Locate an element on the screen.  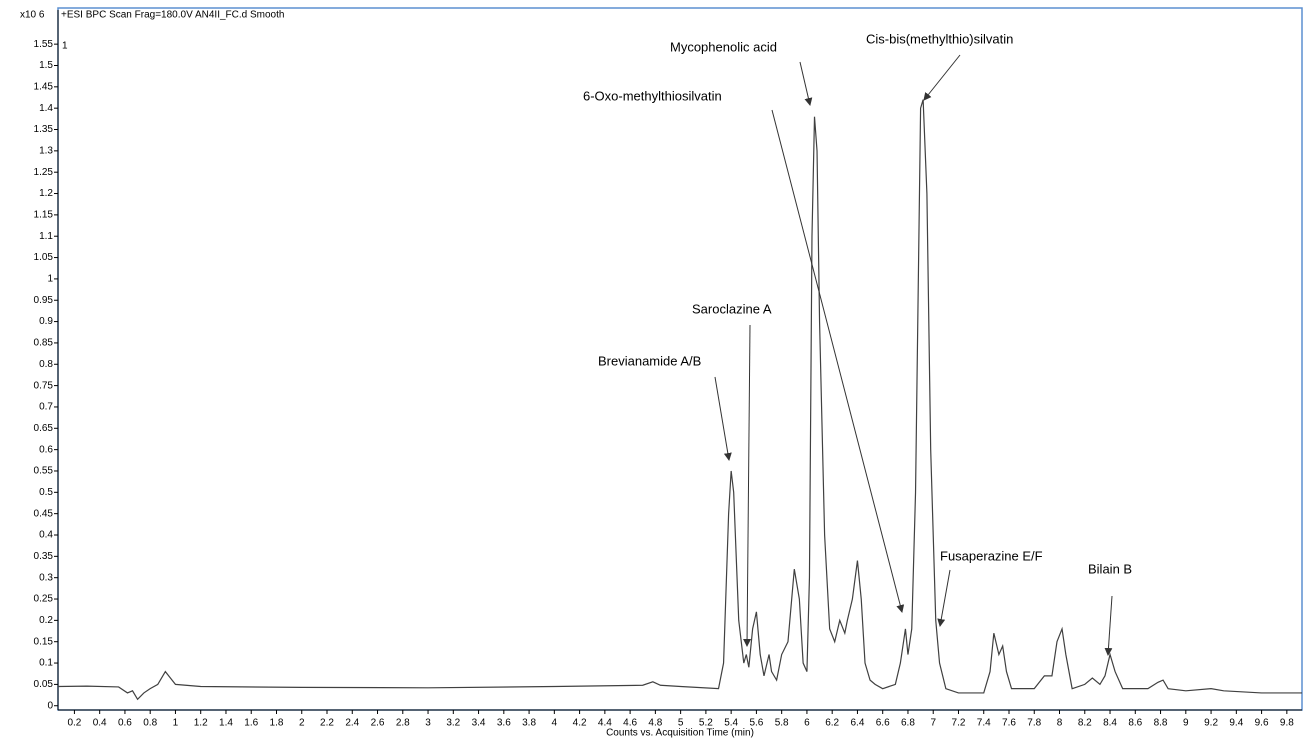
x-tick-label: 3.2 is located at coordinates (453, 723).